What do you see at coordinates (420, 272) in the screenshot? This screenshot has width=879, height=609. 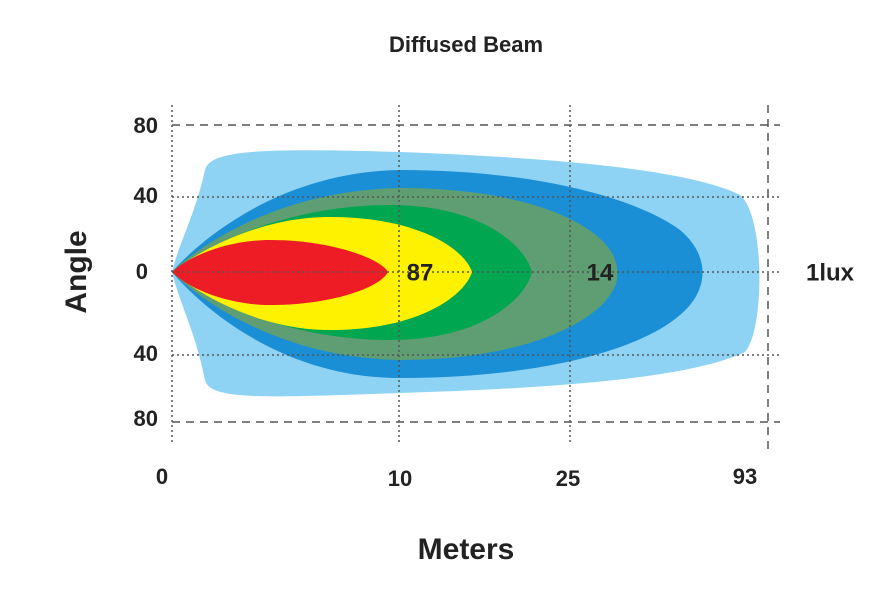 I see `zone-label: 87` at bounding box center [420, 272].